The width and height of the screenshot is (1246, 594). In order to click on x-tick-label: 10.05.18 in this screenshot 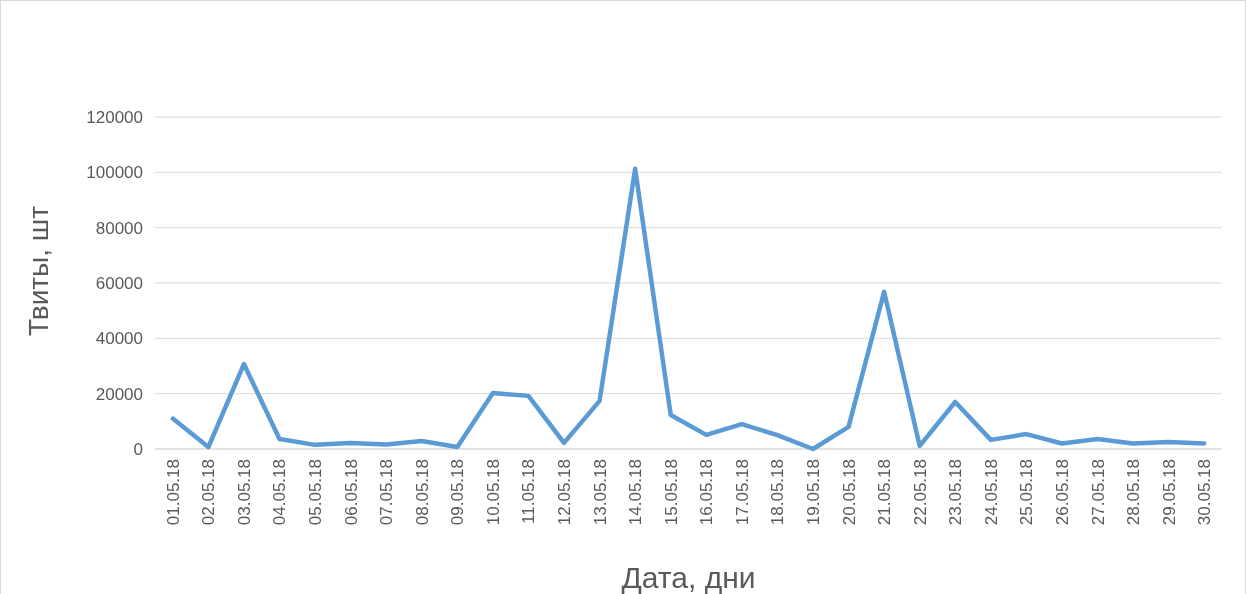, I will do `click(493, 492)`.